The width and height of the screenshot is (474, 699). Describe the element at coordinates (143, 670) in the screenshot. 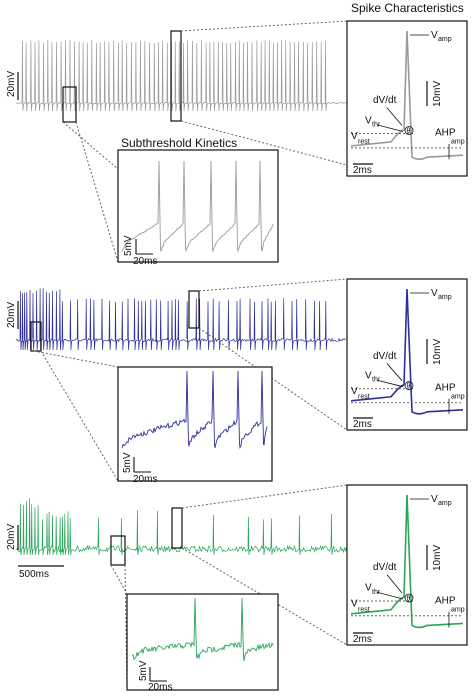

I see `green-inset-v-label: 5mV` at that location.